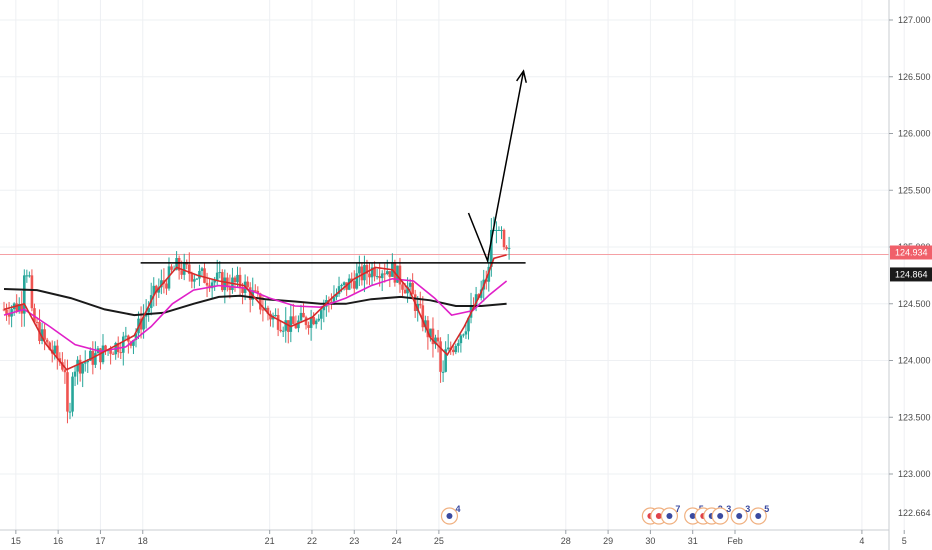 The image size is (932, 550). What do you see at coordinates (397, 541) in the screenshot?
I see `x-tick-label: 24` at bounding box center [397, 541].